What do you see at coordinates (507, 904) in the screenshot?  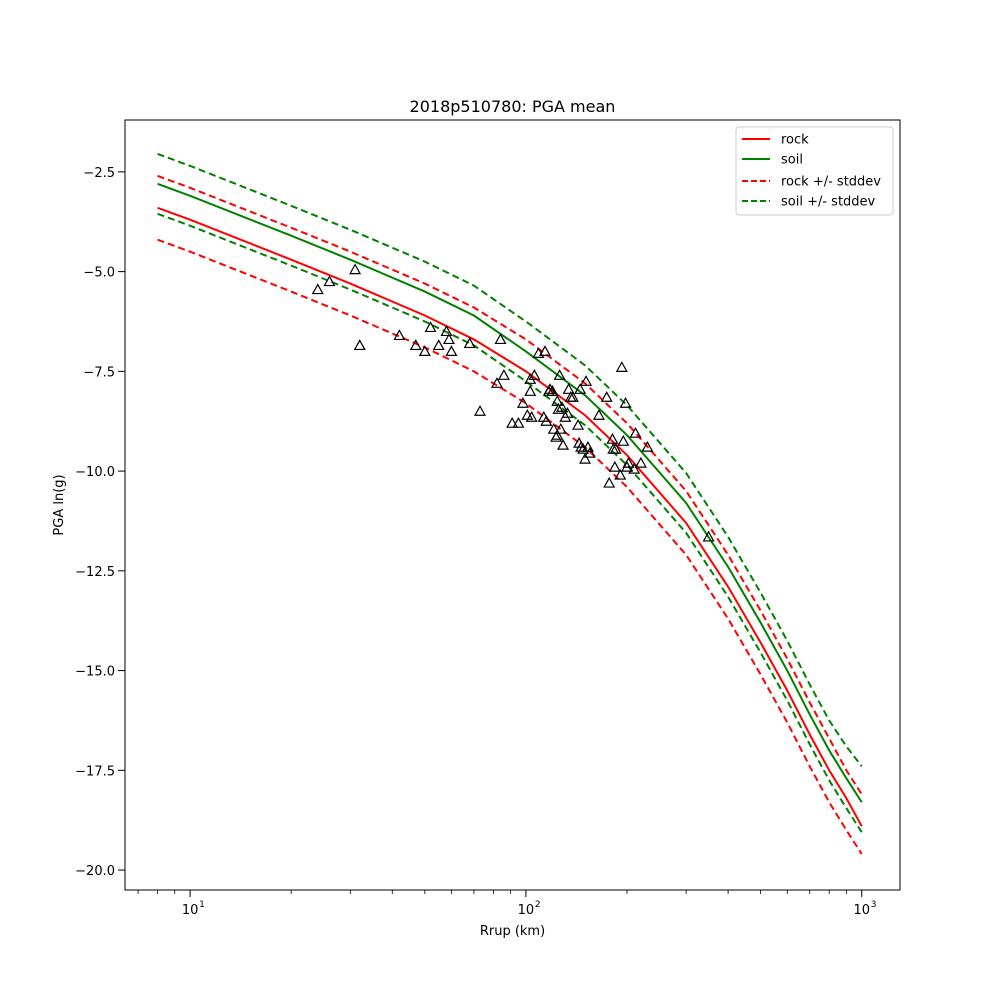 I see `x-axis: 10 1 10 2 10 3` at bounding box center [507, 904].